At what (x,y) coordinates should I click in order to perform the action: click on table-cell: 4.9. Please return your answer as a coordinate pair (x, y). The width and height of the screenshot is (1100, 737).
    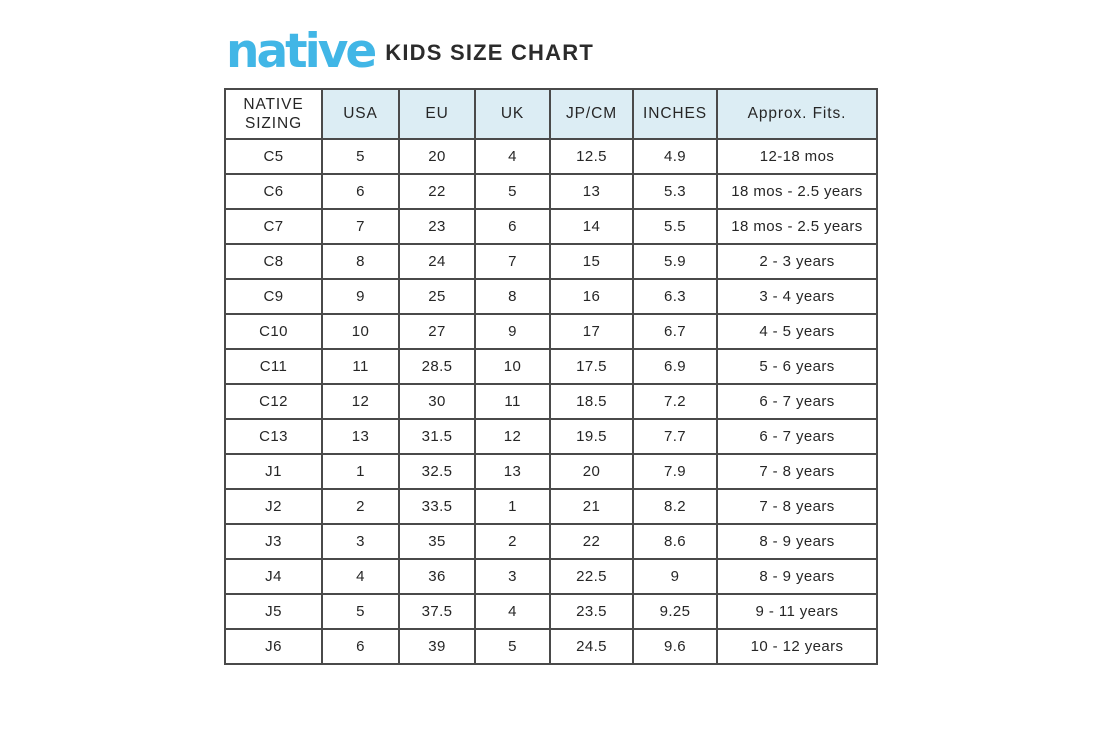
    Looking at the image, I should click on (675, 156).